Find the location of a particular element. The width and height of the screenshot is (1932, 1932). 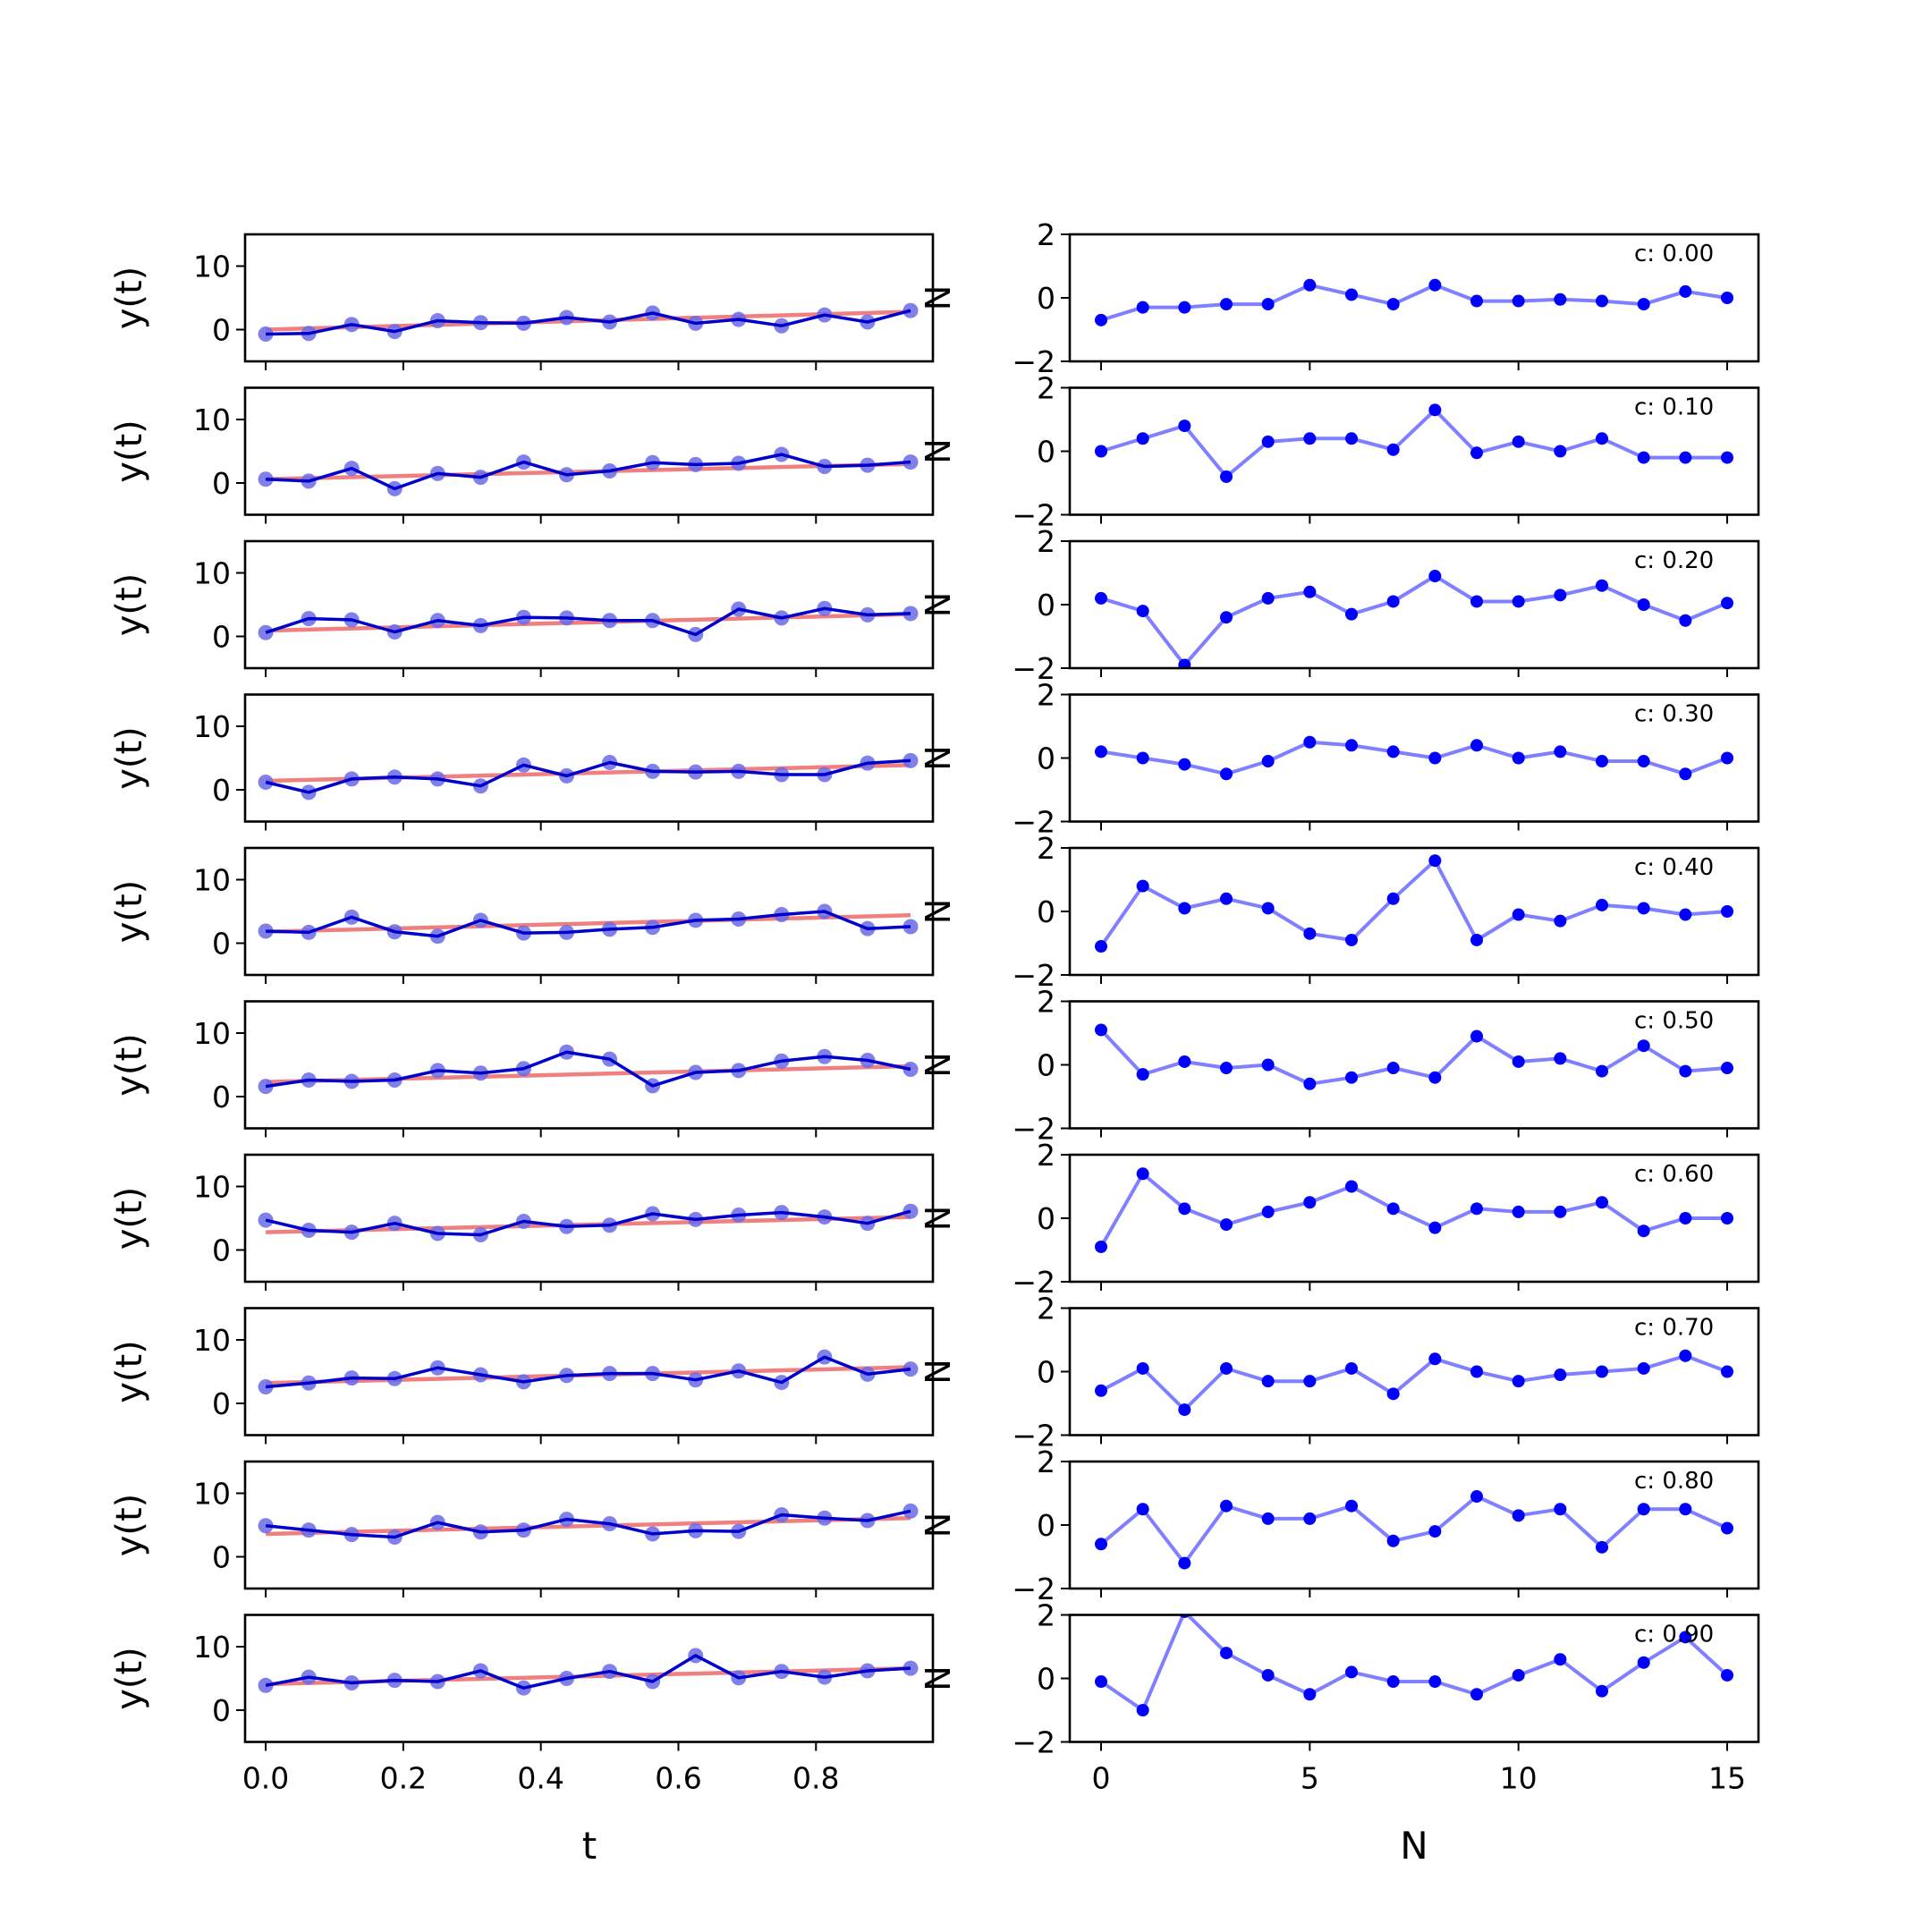

x-tick-label: 15 is located at coordinates (1727, 1778).